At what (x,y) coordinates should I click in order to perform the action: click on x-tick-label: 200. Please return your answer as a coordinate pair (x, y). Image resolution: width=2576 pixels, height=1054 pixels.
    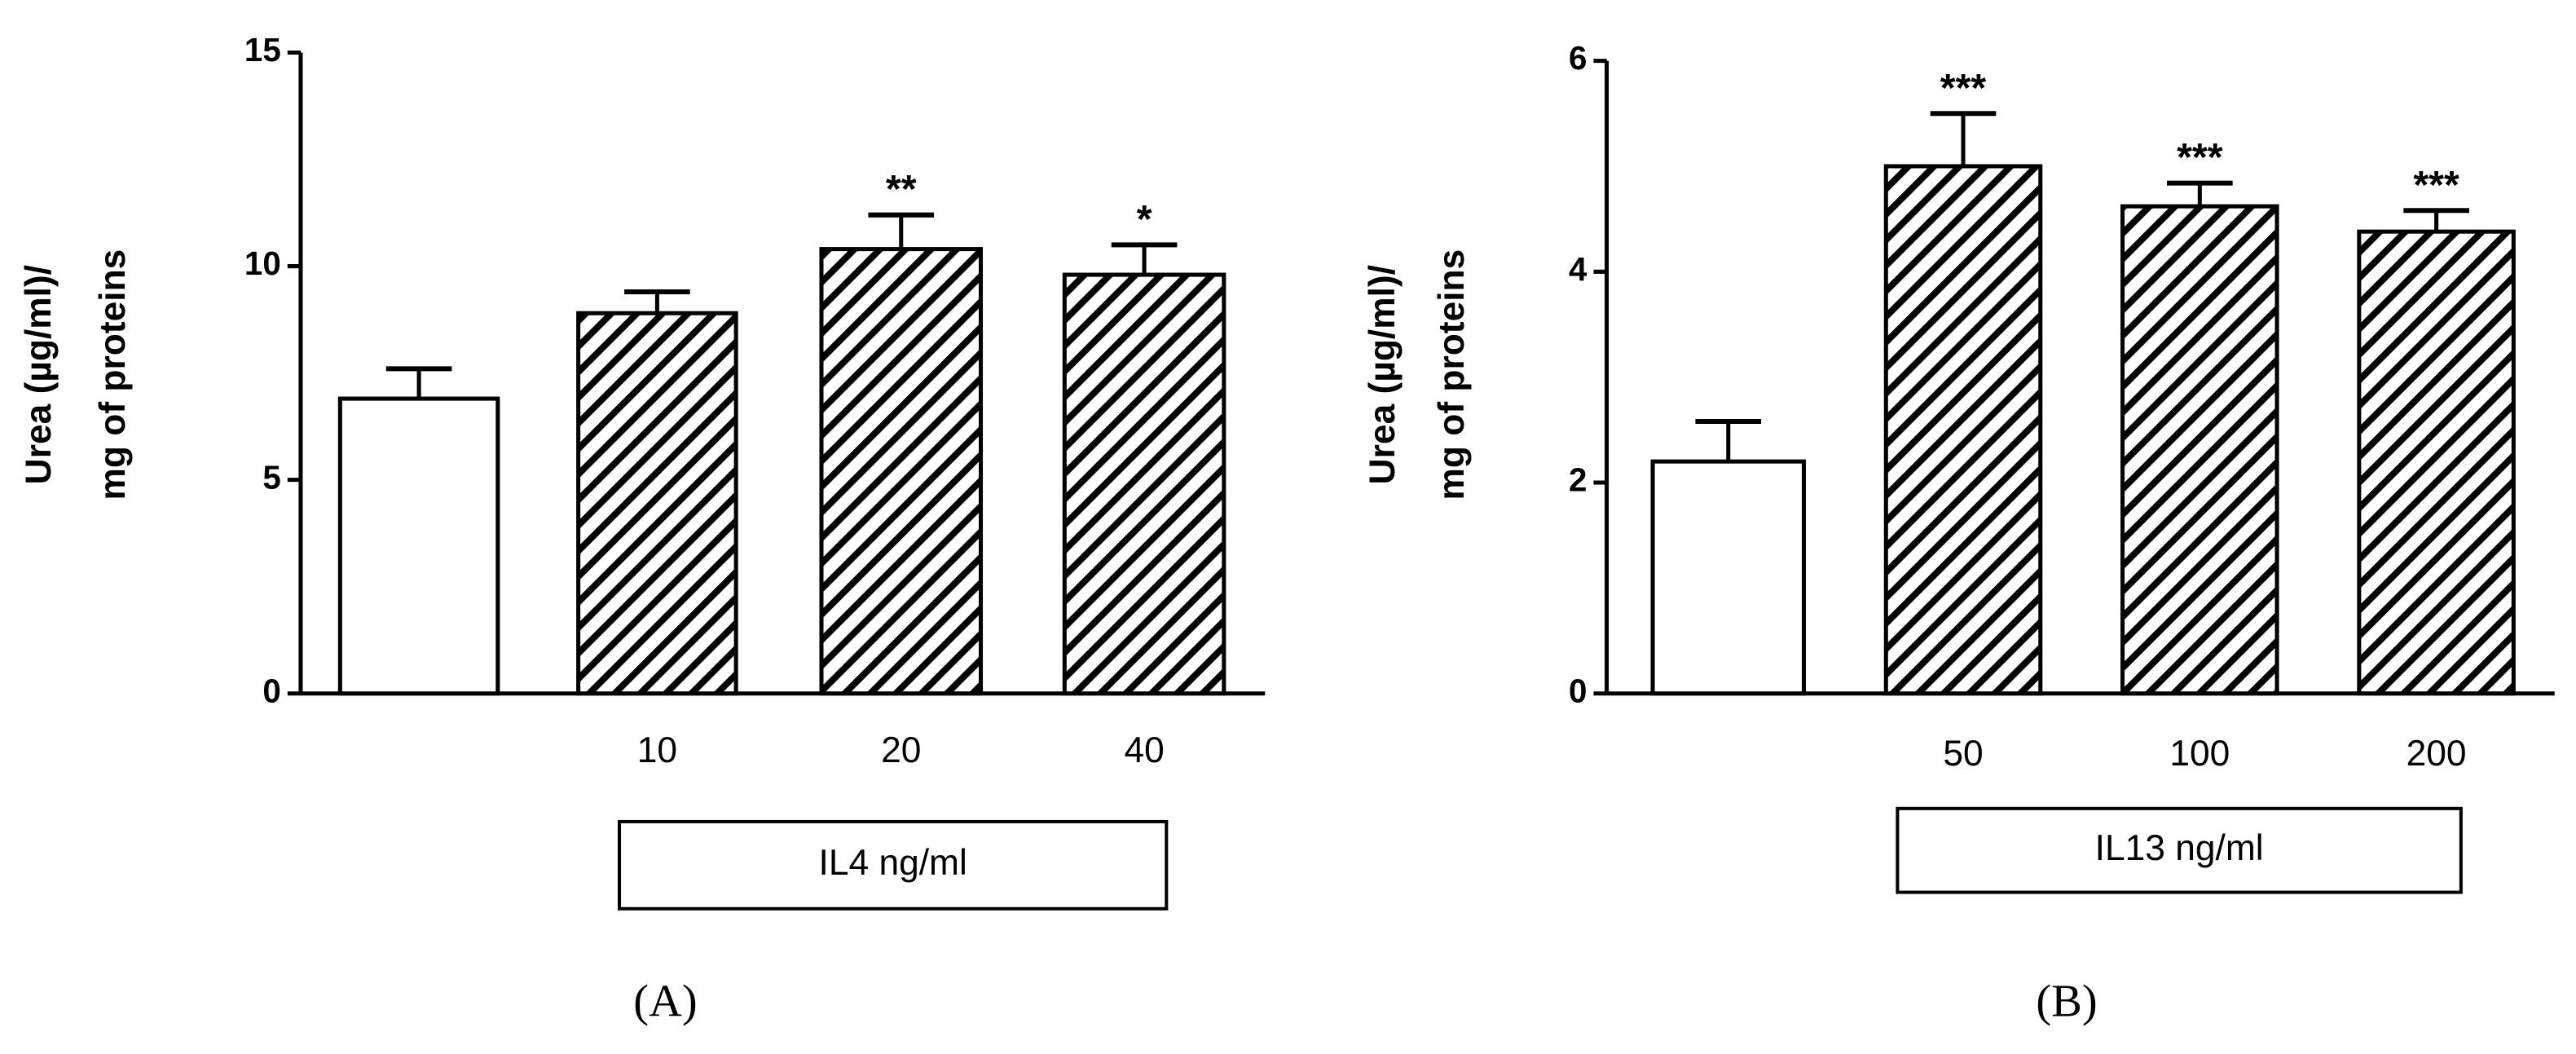
    Looking at the image, I should click on (2436, 754).